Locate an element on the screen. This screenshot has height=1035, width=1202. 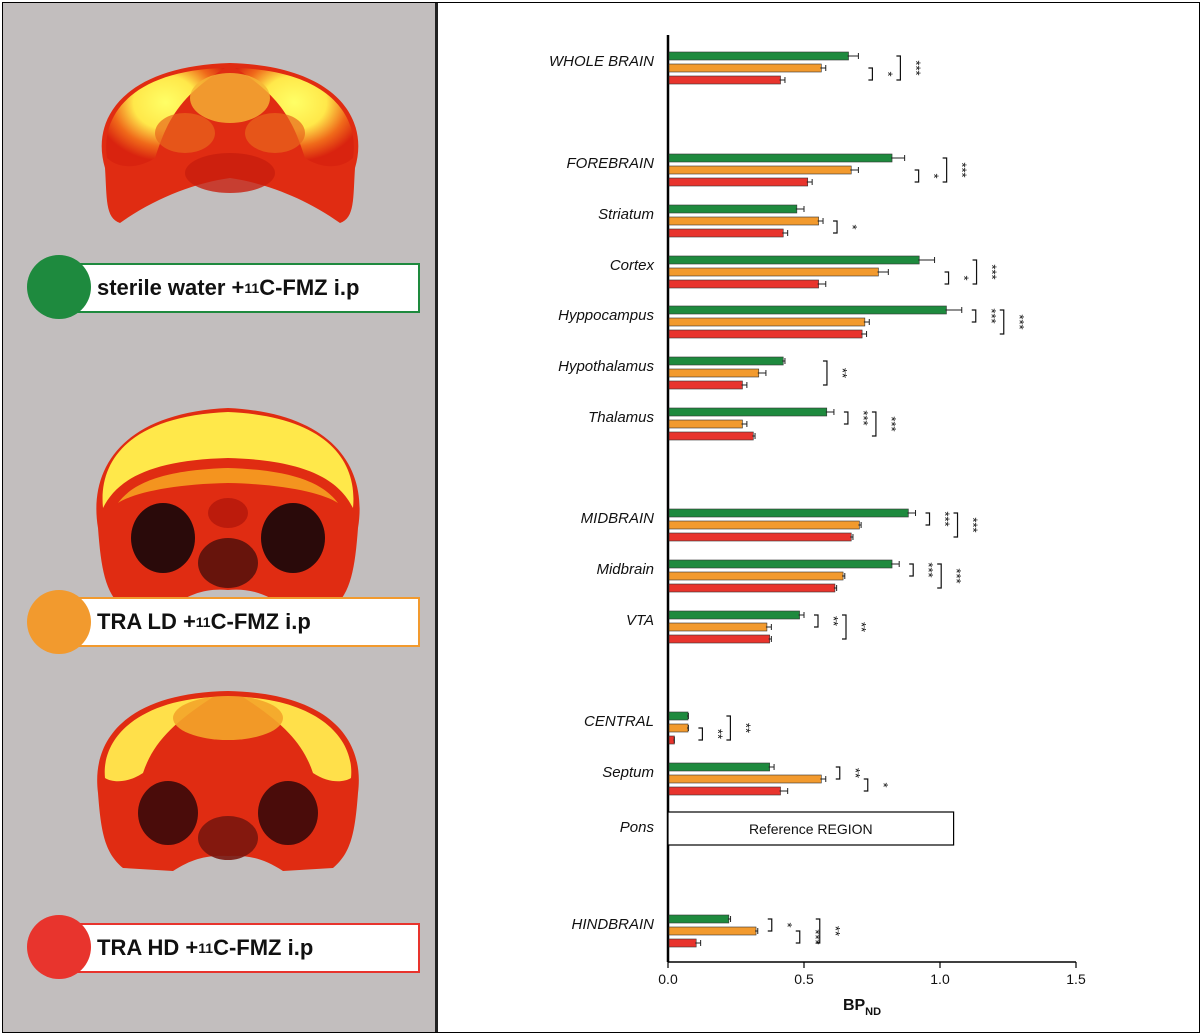
category-label: FOREBRAIN is located at coordinates (610, 163).